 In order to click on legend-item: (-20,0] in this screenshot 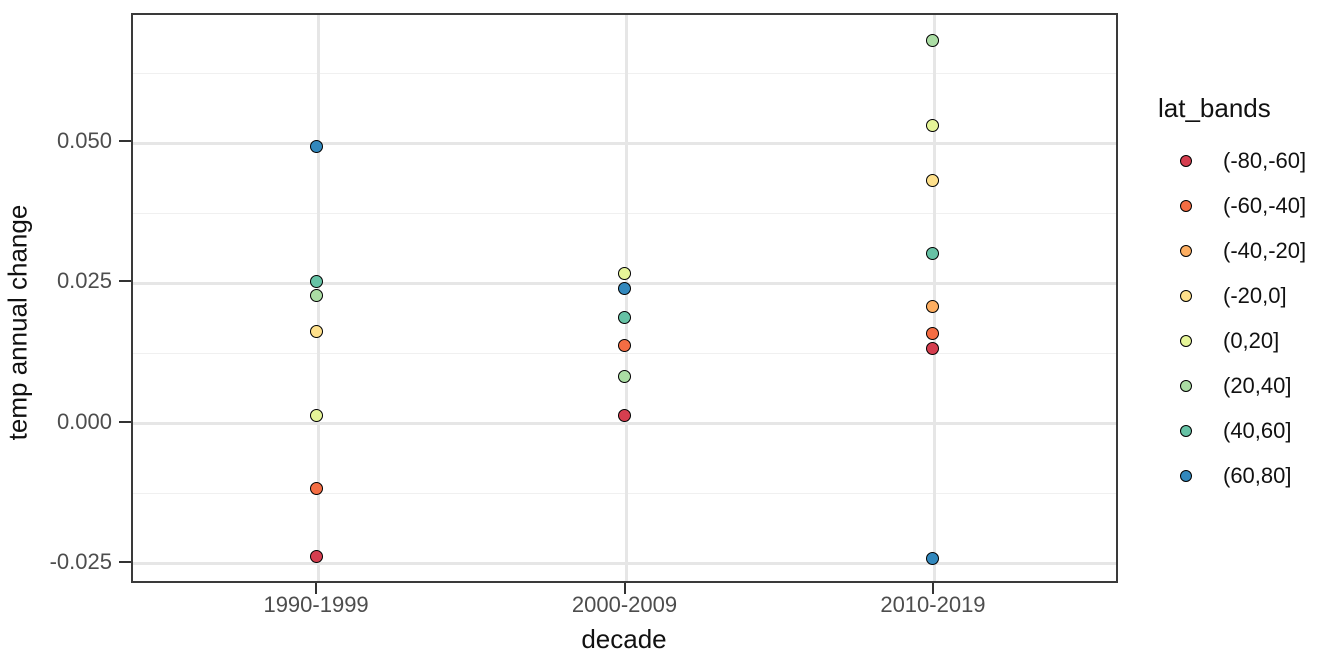, I will do `click(1251, 295)`.